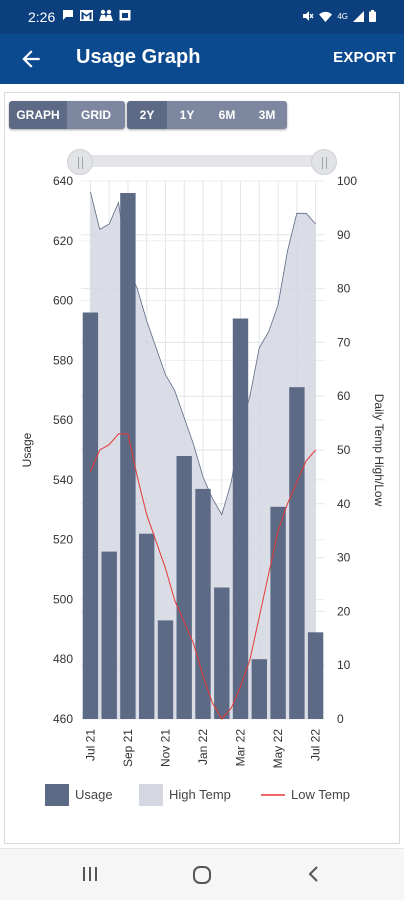  What do you see at coordinates (326, 16) in the screenshot?
I see `wifi-icon` at bounding box center [326, 16].